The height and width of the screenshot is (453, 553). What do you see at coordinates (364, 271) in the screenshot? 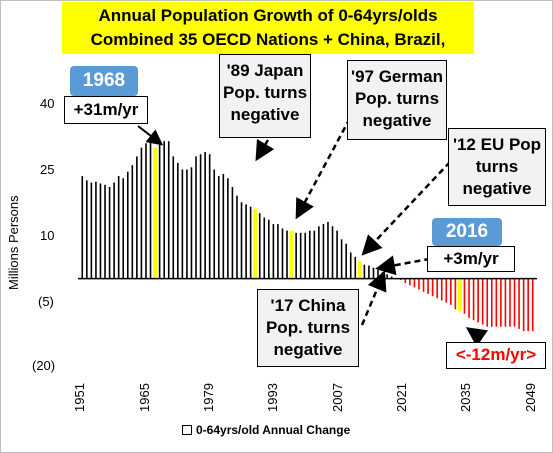
I see `bar-2013` at bounding box center [364, 271].